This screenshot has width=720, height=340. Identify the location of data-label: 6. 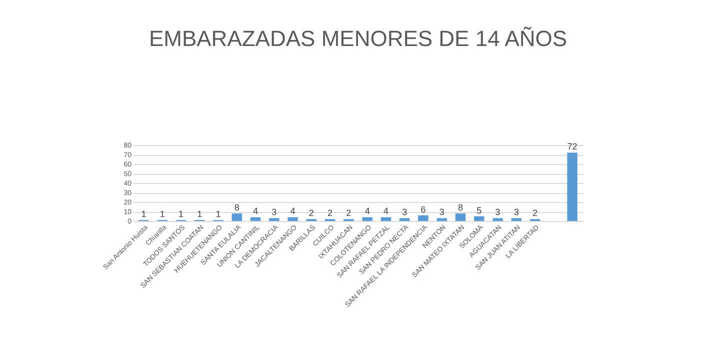
(423, 209).